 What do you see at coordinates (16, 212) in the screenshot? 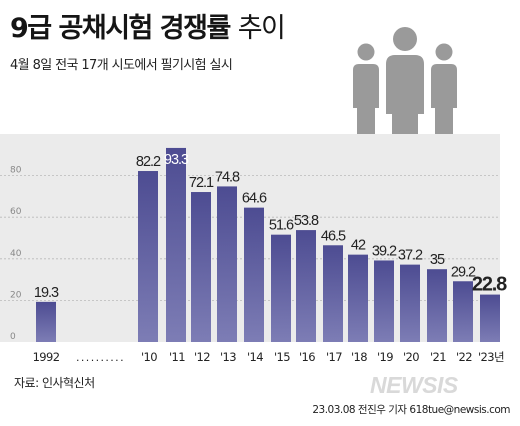
I see `y-tick-label: 60` at bounding box center [16, 212].